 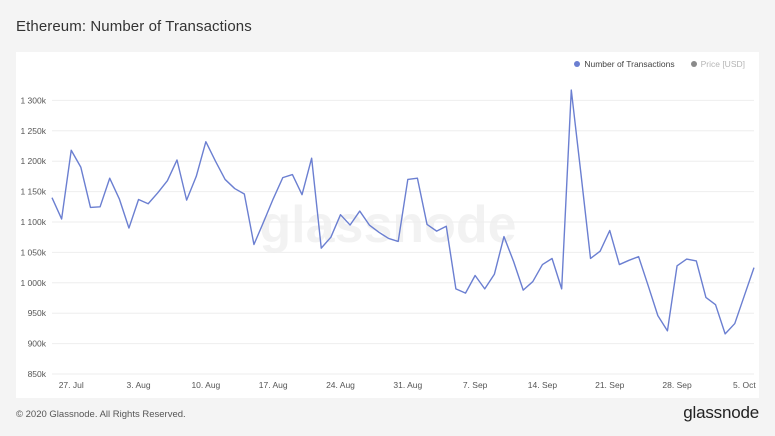 I want to click on x-tick-label: 14. Sep, so click(x=543, y=385).